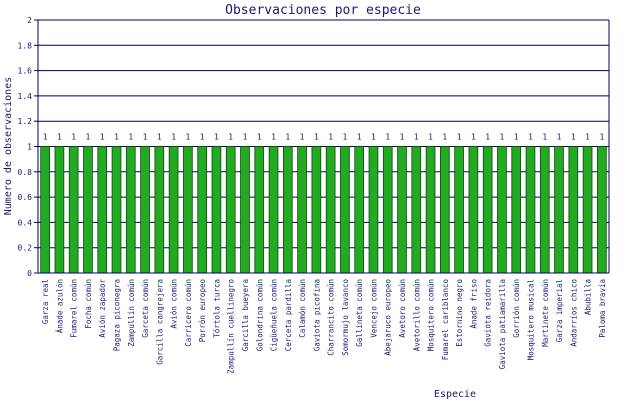 The height and width of the screenshot is (400, 640). Describe the element at coordinates (488, 313) in the screenshot. I see `x-tick-label: Gaviota reidora` at that location.